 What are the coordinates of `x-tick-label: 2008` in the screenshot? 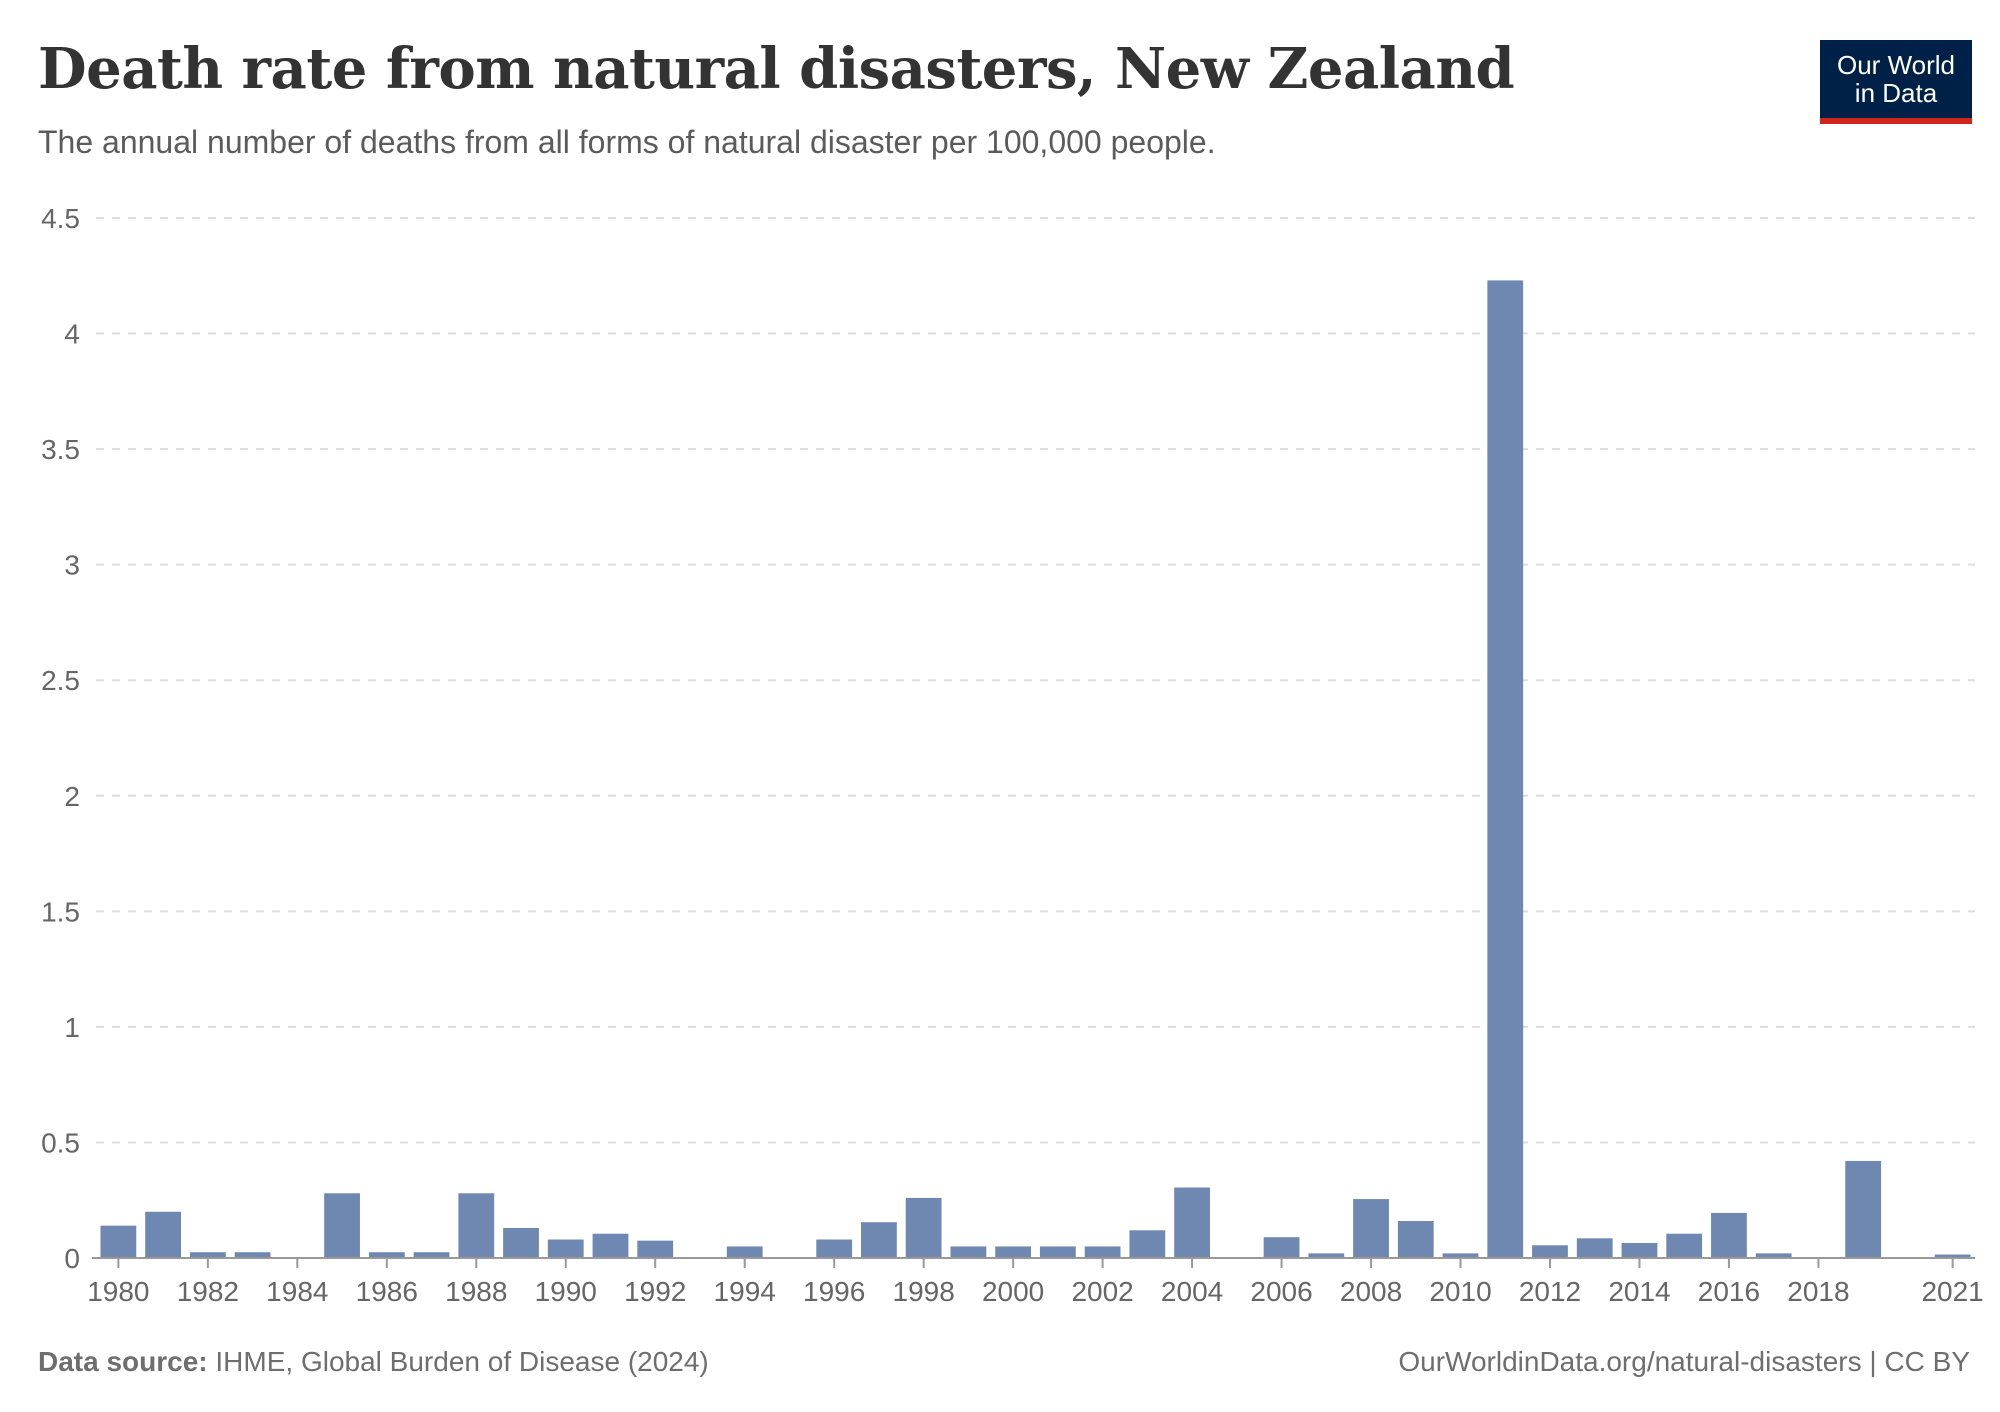 It's located at (1371, 1291).